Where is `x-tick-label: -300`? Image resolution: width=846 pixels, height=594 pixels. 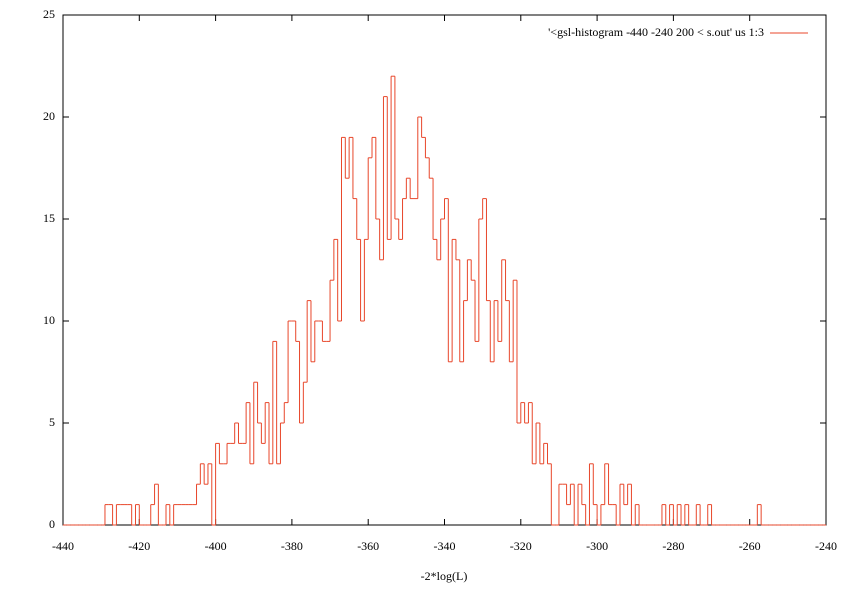 x-tick-label: -300 is located at coordinates (597, 546).